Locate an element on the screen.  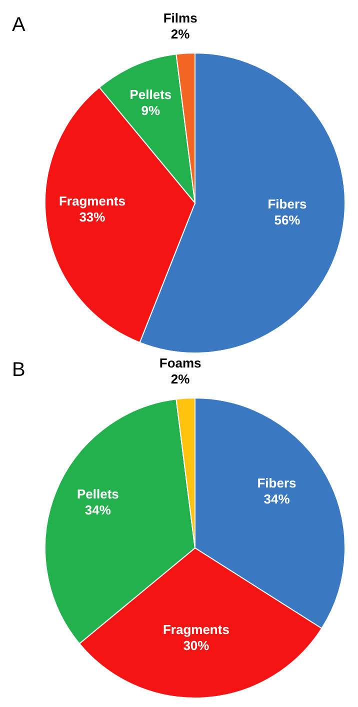
data-label: 56% is located at coordinates (287, 220).